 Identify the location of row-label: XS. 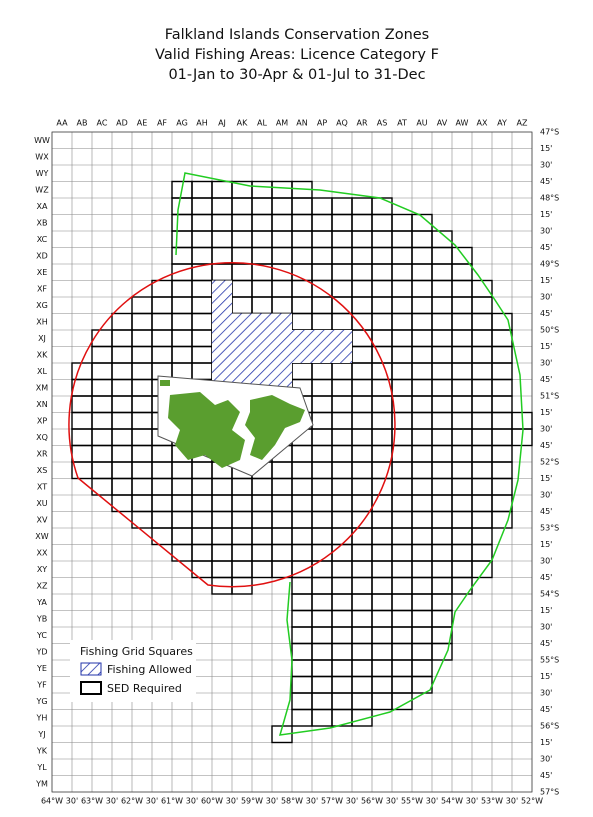
(42, 470).